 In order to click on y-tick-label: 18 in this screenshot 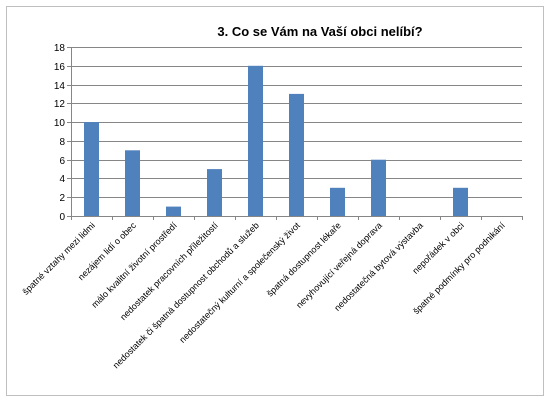, I will do `click(60, 48)`.